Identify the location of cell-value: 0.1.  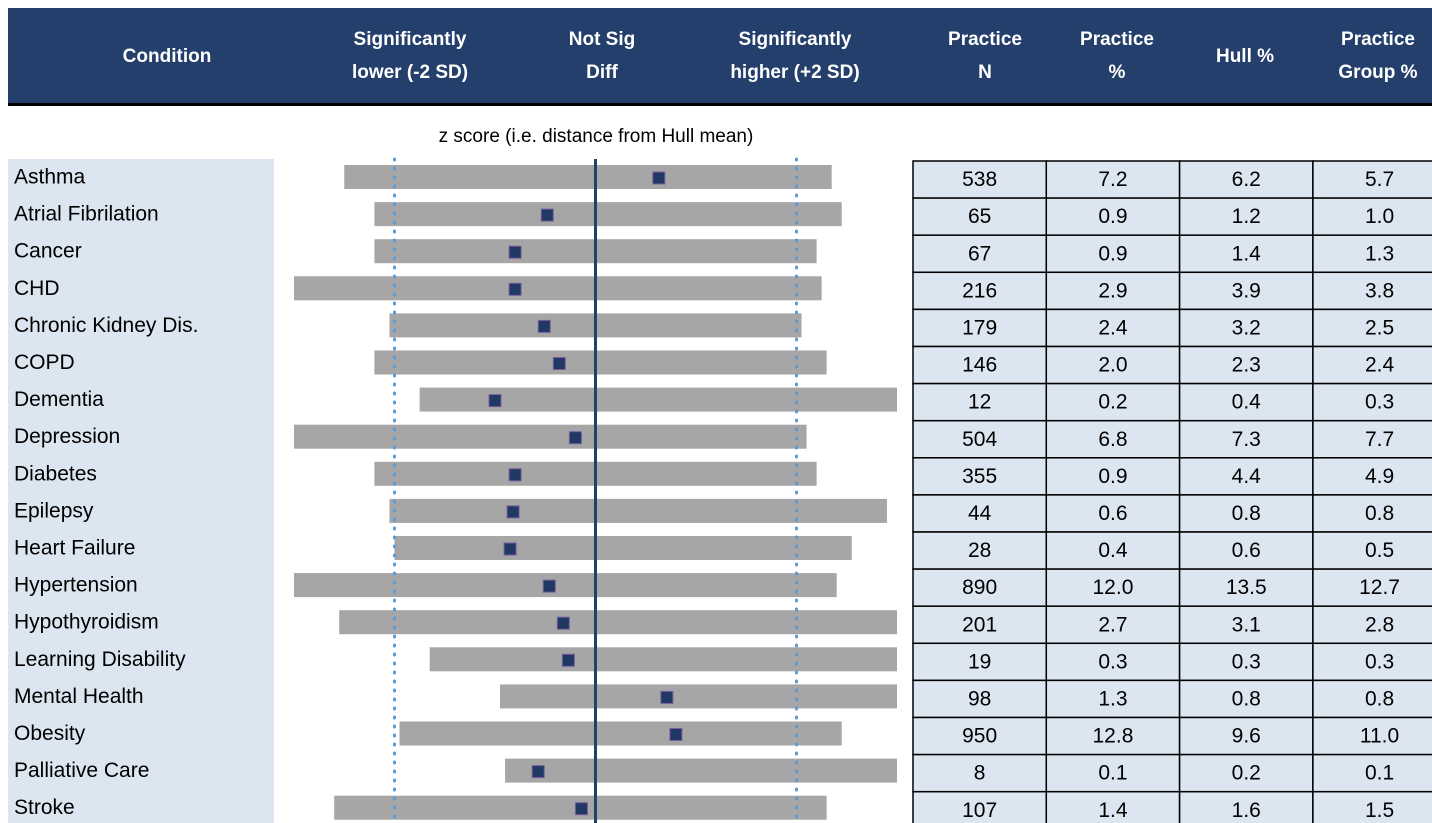
(1379, 773).